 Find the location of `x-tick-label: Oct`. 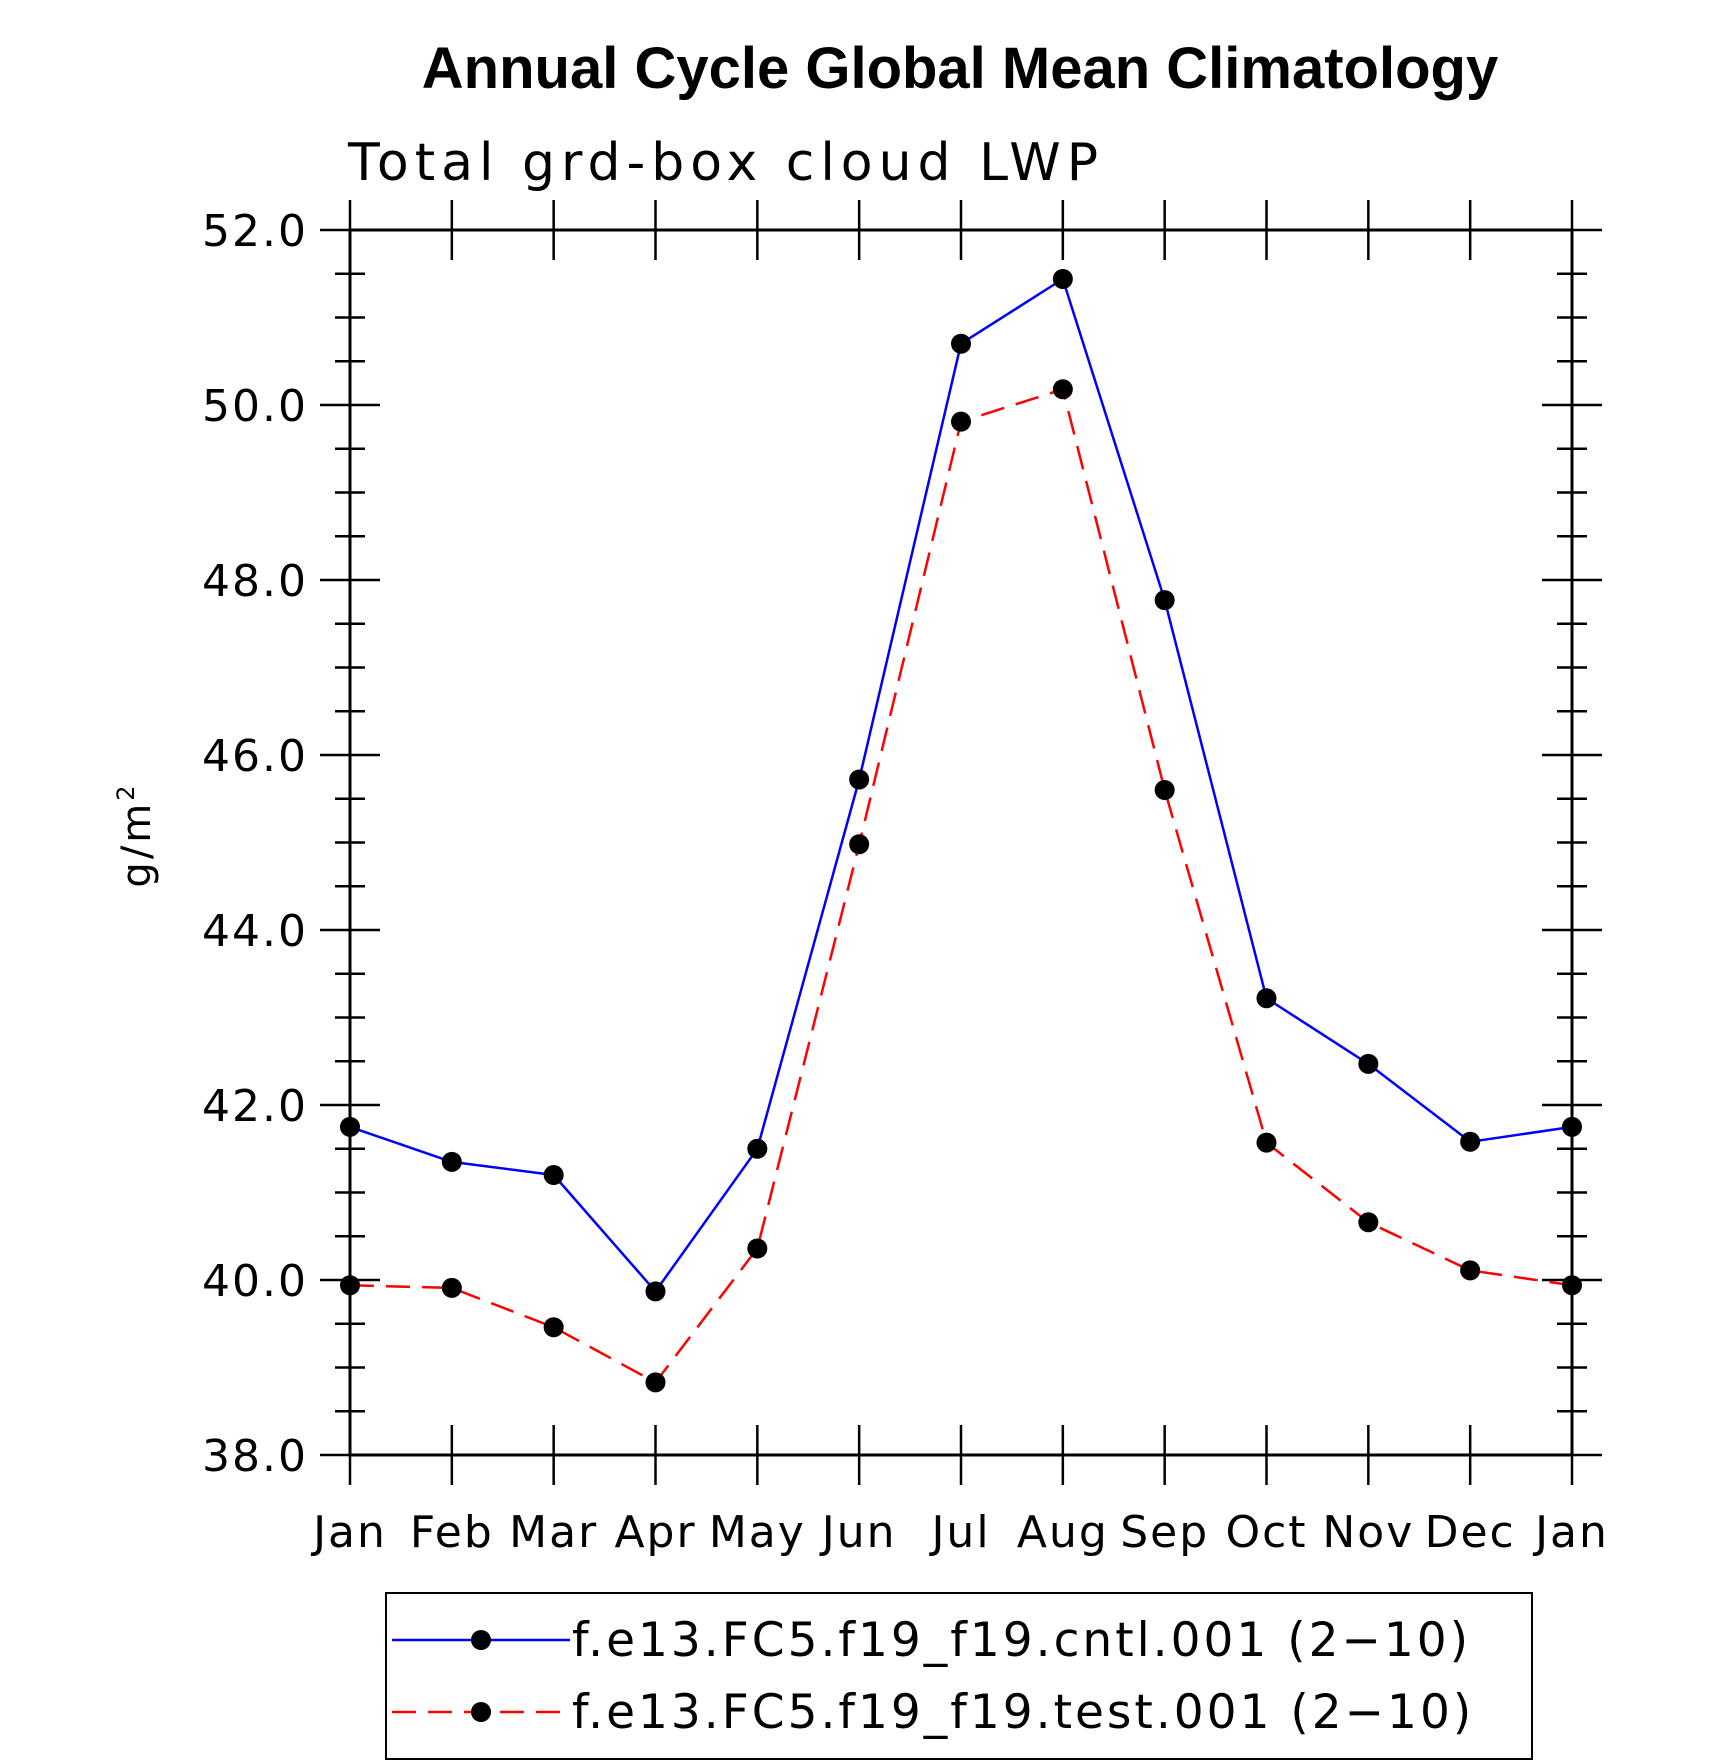

x-tick-label: Oct is located at coordinates (1266, 1532).